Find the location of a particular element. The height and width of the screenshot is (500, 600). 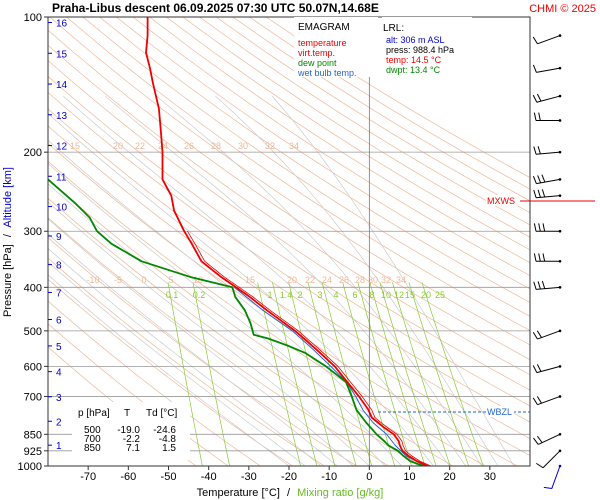

altitude-tick-label: 12 is located at coordinates (62, 147).